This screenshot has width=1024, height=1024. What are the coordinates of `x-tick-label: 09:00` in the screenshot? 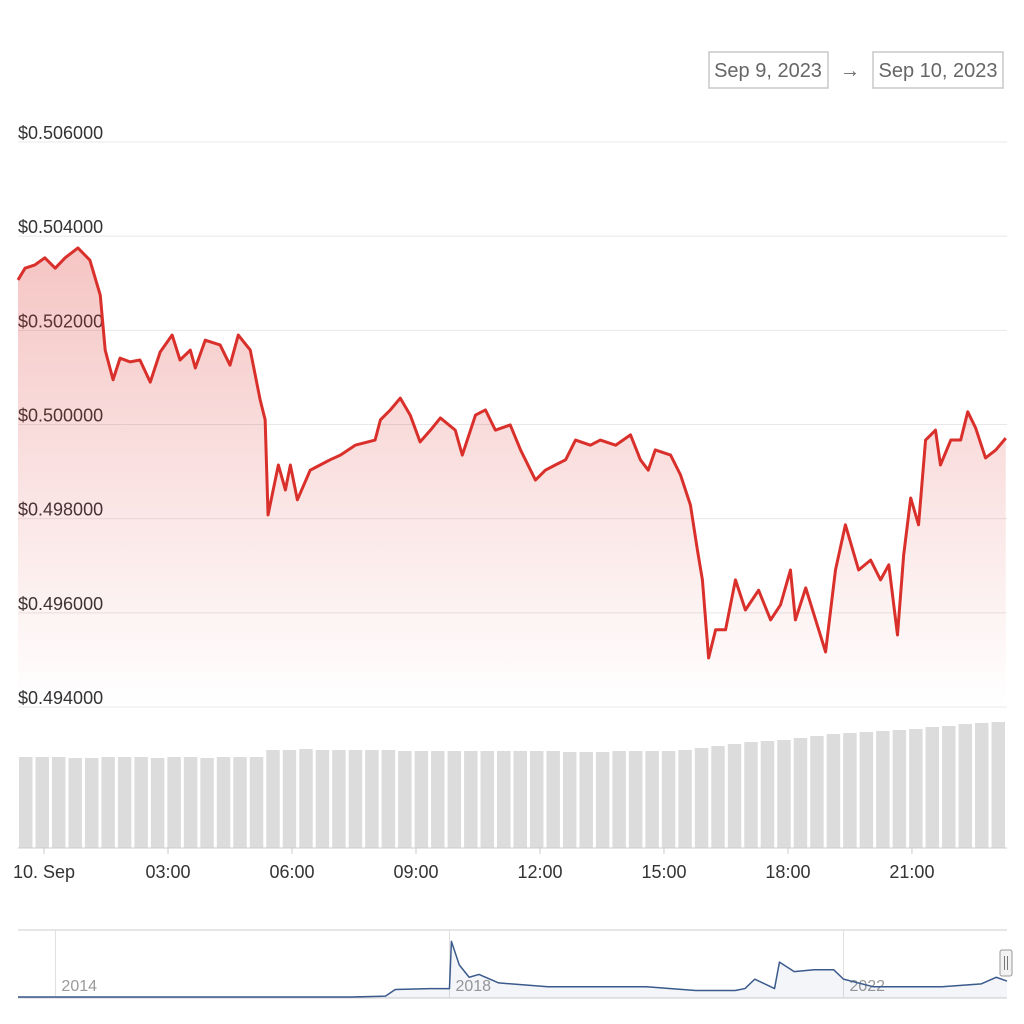 It's located at (415, 872).